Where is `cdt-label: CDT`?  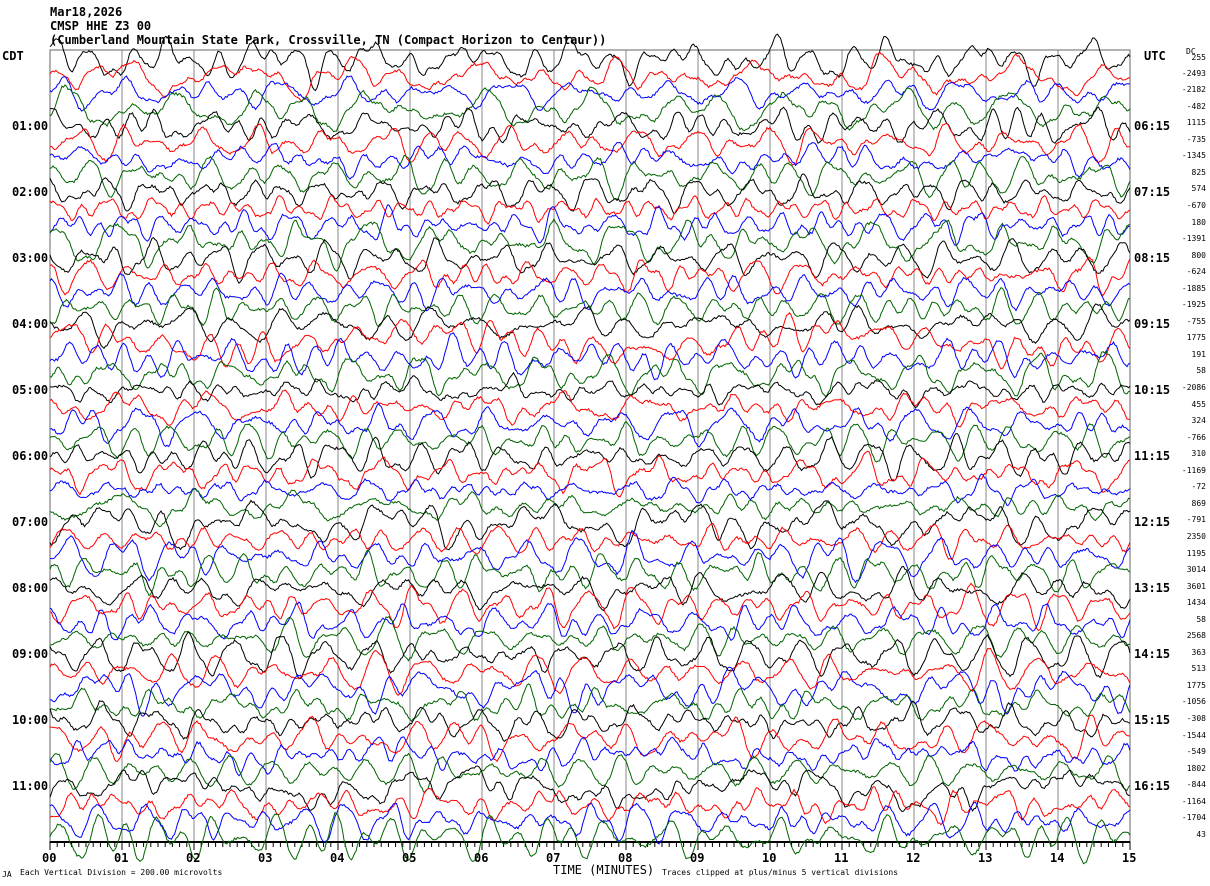 cdt-label: CDT is located at coordinates (13, 56).